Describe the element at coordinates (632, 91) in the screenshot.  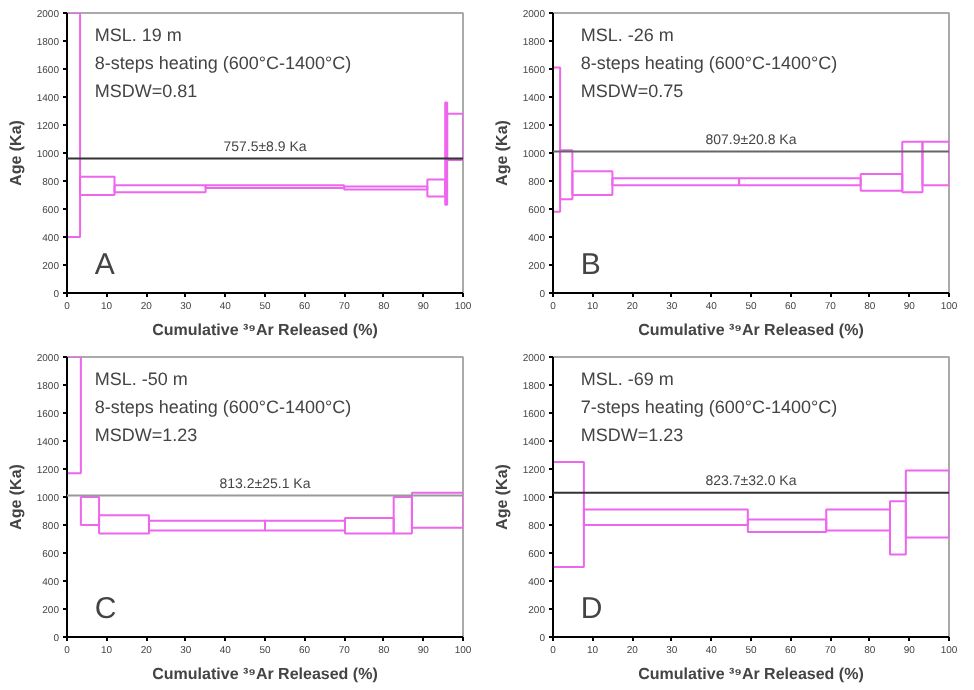
I see `annotation: MSDW=0.75` at that location.